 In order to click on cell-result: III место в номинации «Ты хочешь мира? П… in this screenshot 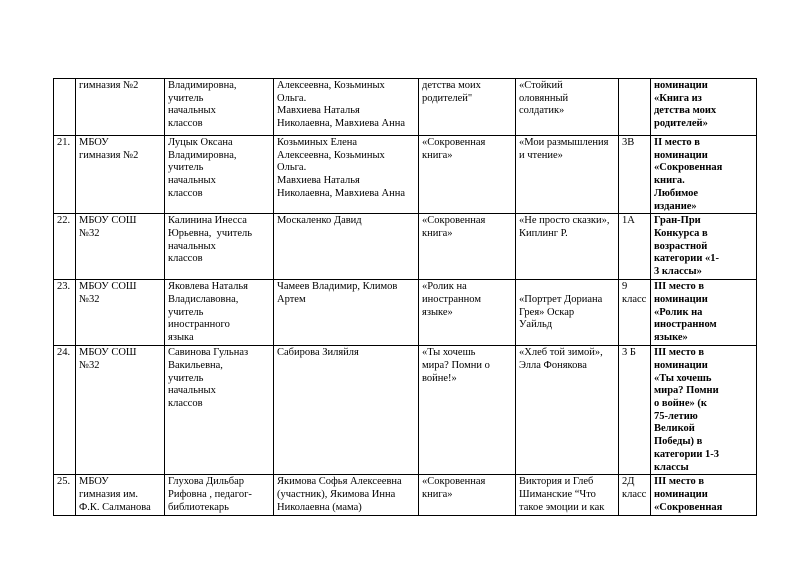, I will do `click(703, 410)`.